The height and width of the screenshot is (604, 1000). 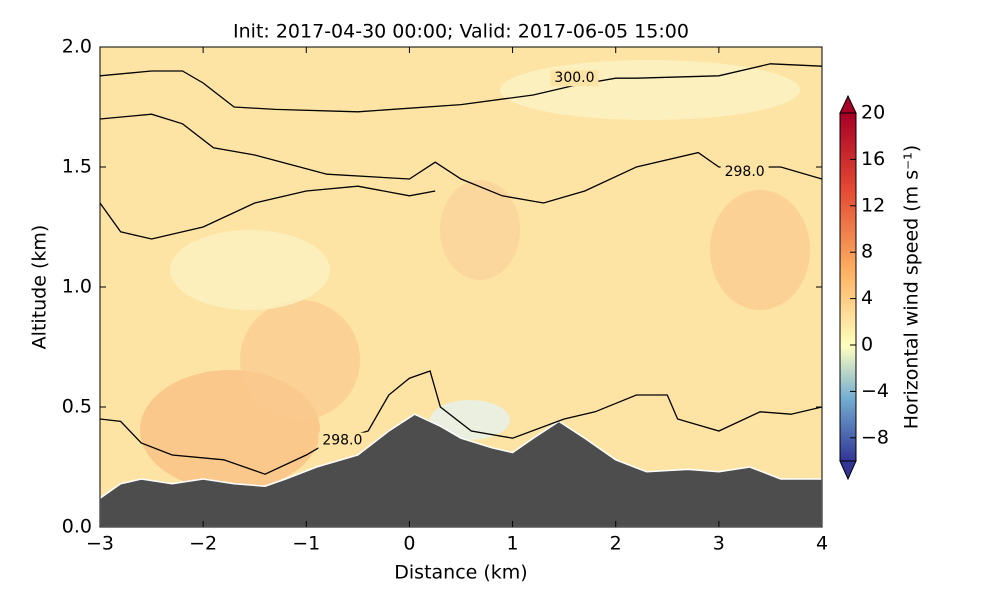 What do you see at coordinates (409, 544) in the screenshot?
I see `x-tick-label: 0` at bounding box center [409, 544].